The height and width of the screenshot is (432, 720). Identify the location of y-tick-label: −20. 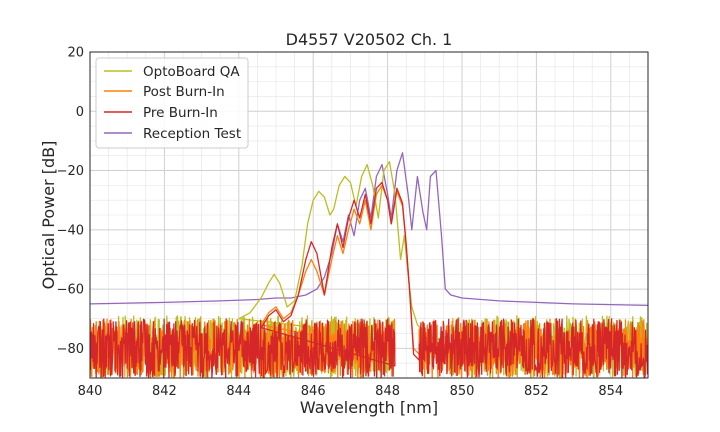
(70, 171).